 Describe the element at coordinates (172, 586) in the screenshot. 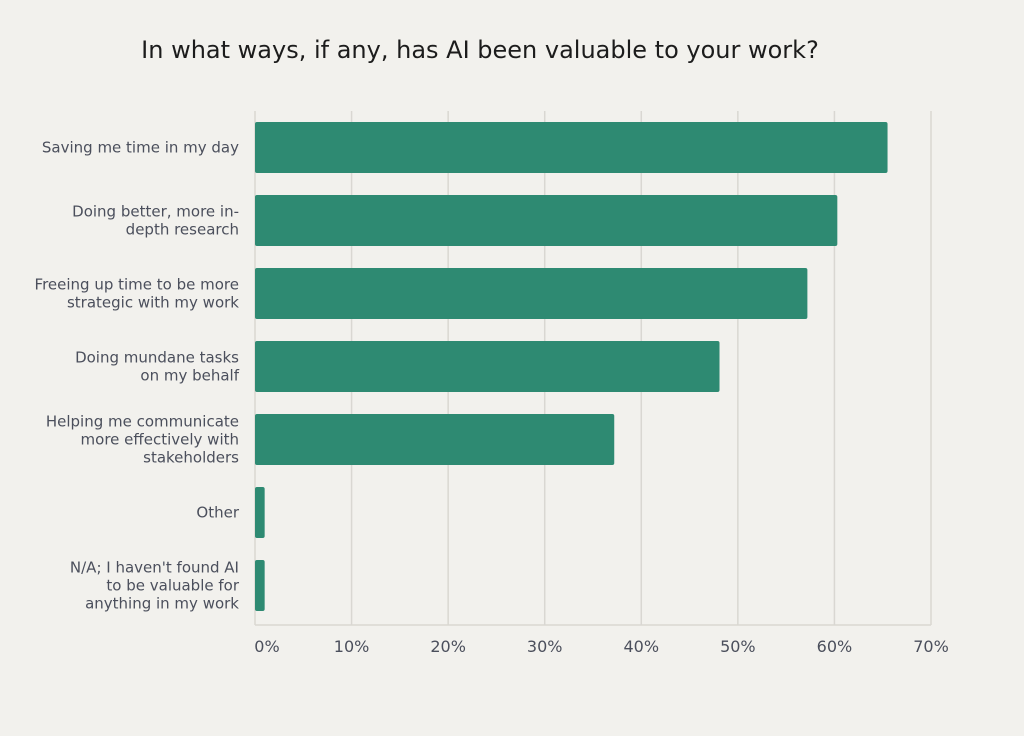

I see `category-label: to be valuable for` at that location.